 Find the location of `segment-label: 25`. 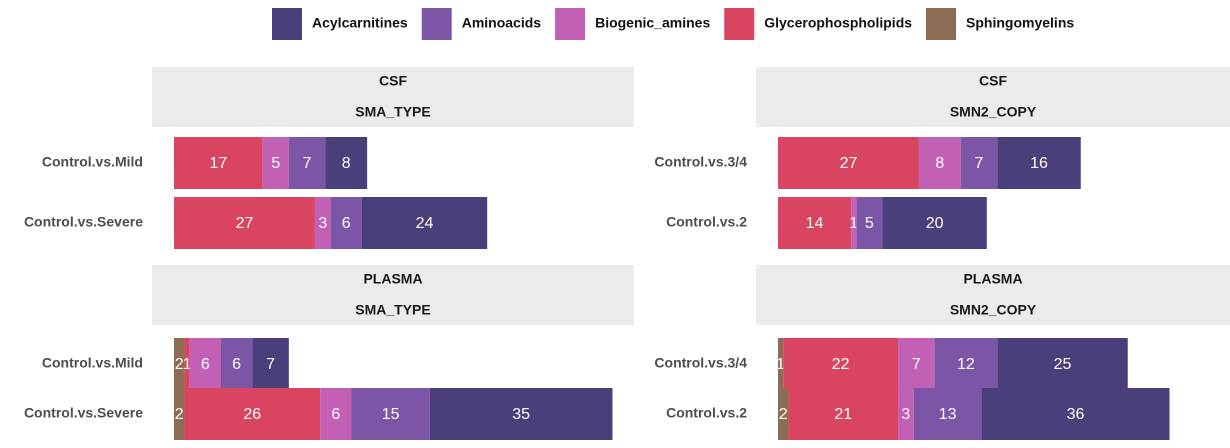

segment-label: 25 is located at coordinates (1063, 364).